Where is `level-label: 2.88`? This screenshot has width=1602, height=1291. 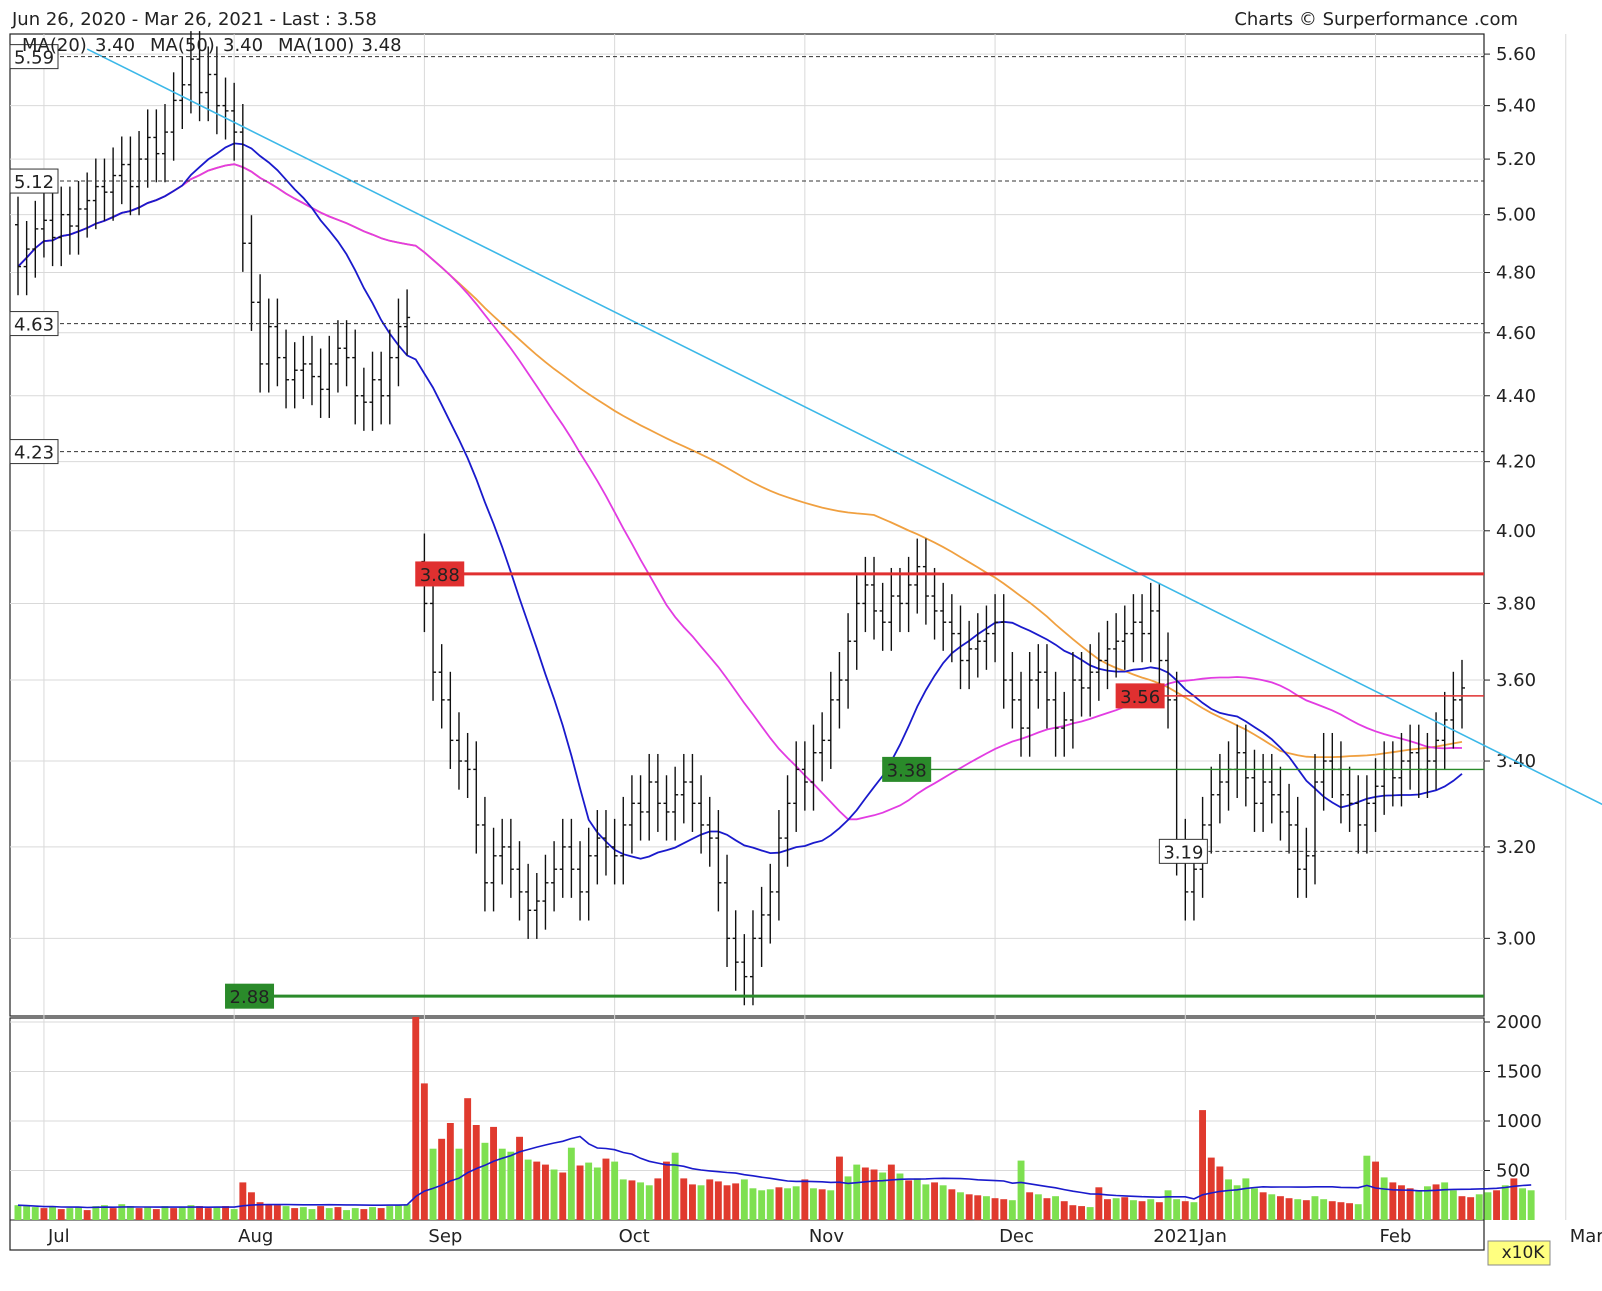
level-label: 2.88 is located at coordinates (250, 997).